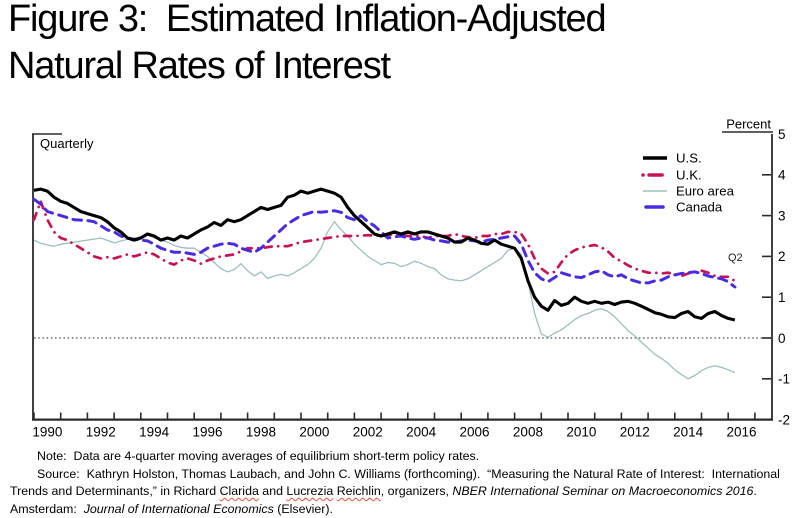  What do you see at coordinates (782, 338) in the screenshot?
I see `y-tick-label: 0` at bounding box center [782, 338].